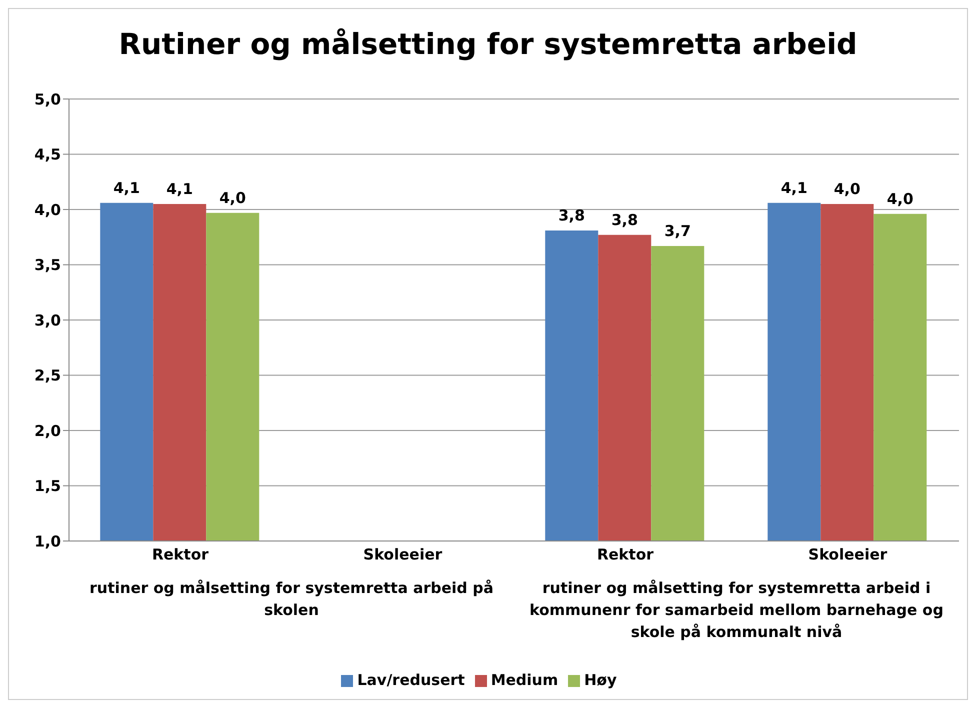 The image size is (978, 717). I want to click on legend-label: Medium, so click(524, 680).